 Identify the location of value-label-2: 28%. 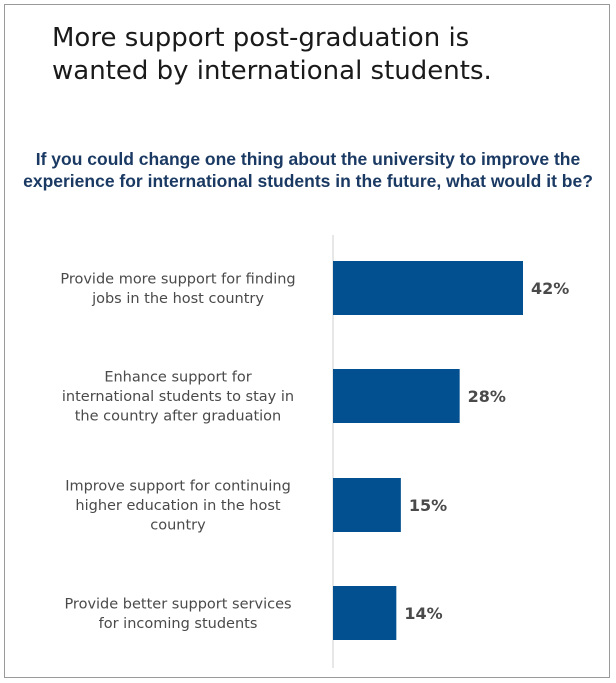
(487, 396).